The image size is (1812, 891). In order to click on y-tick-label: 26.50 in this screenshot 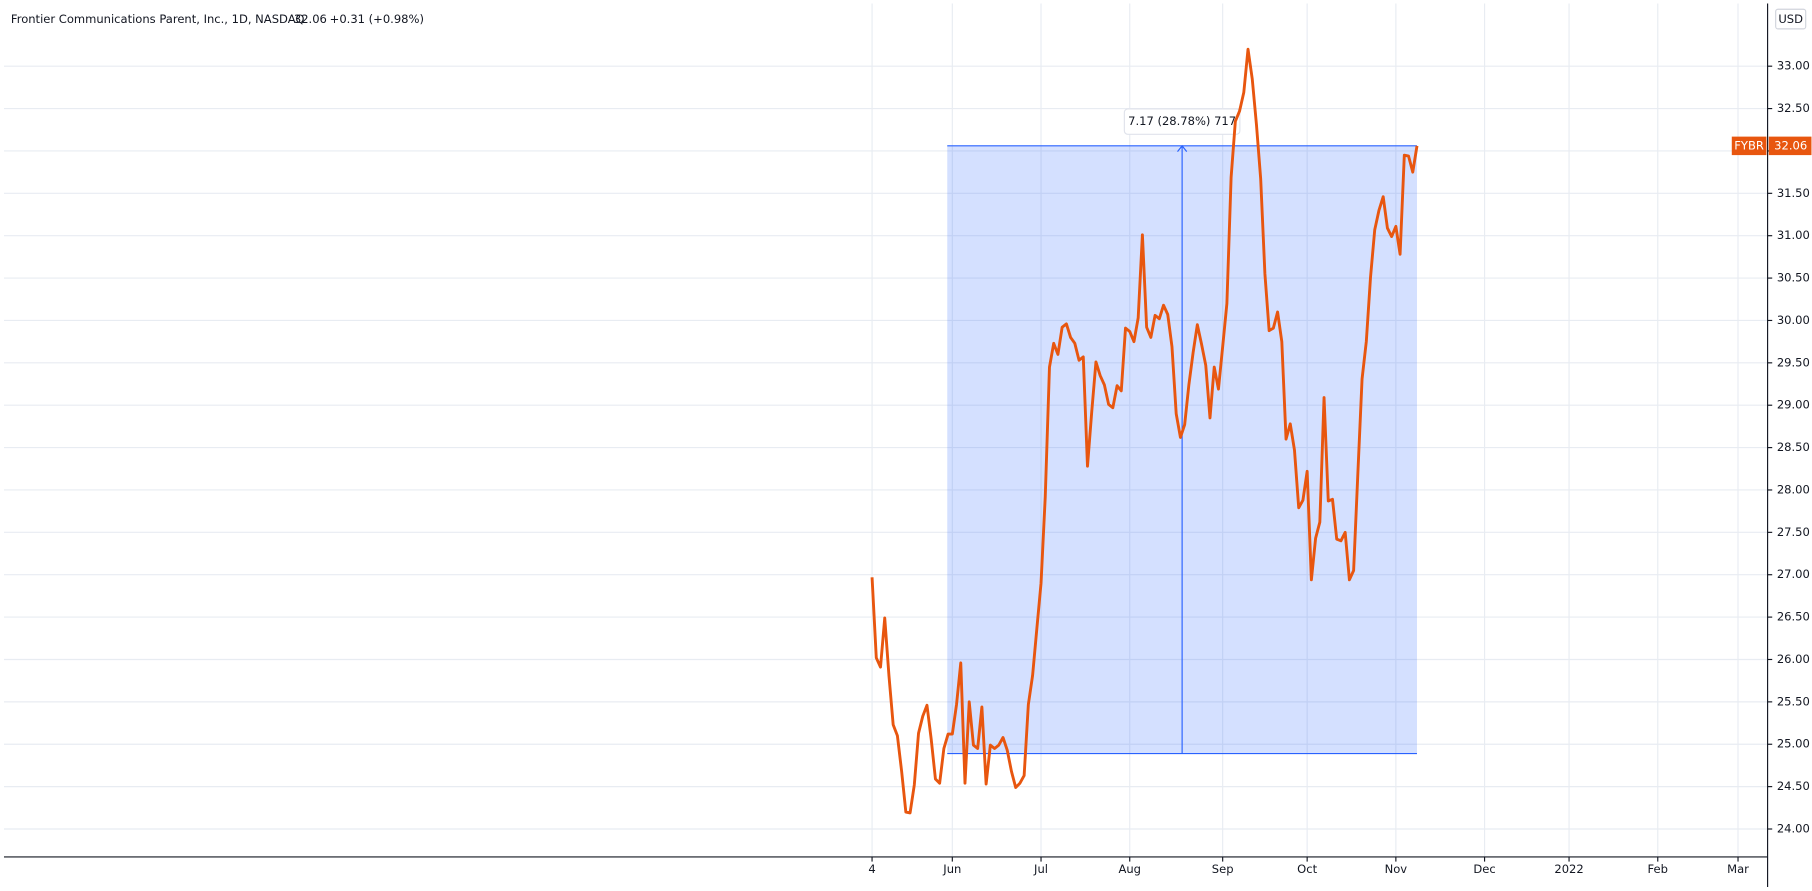, I will do `click(1793, 617)`.